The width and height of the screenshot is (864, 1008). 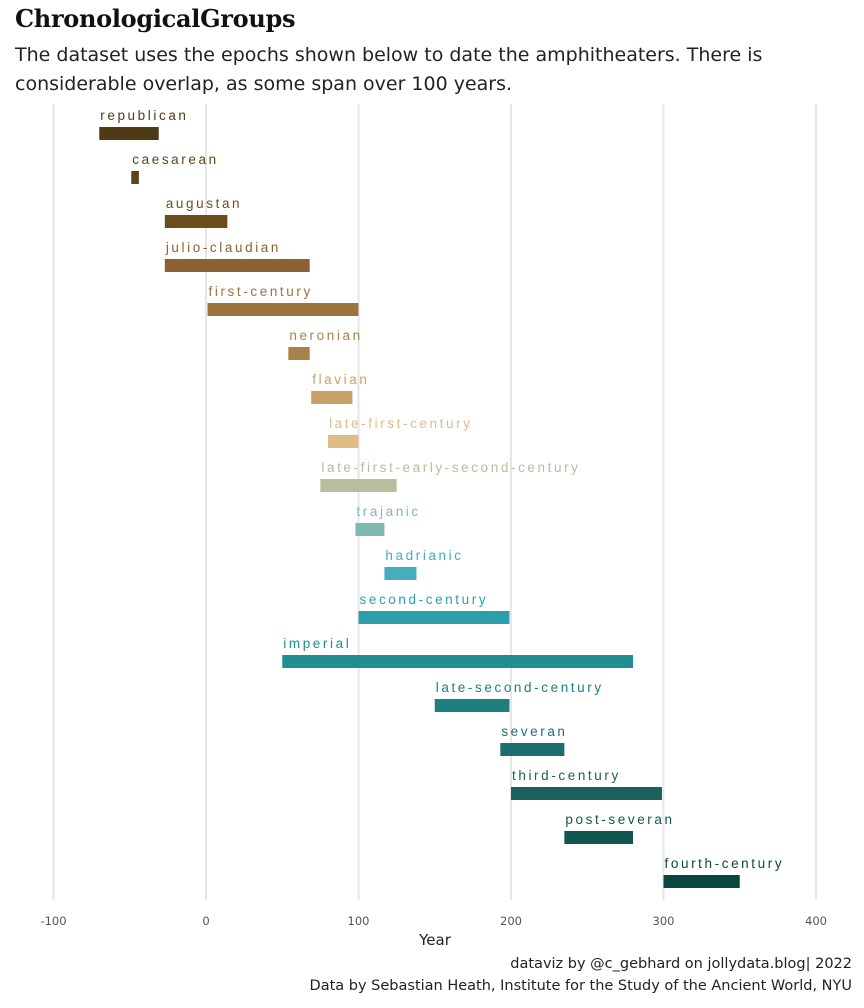 What do you see at coordinates (340, 379) in the screenshot?
I see `bar-label-flavian: flavian` at bounding box center [340, 379].